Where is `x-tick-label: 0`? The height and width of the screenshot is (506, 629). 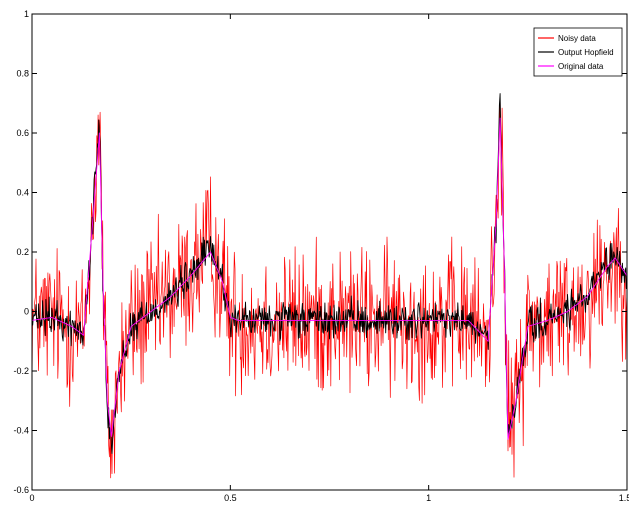
x-tick-label: 0 is located at coordinates (31, 498).